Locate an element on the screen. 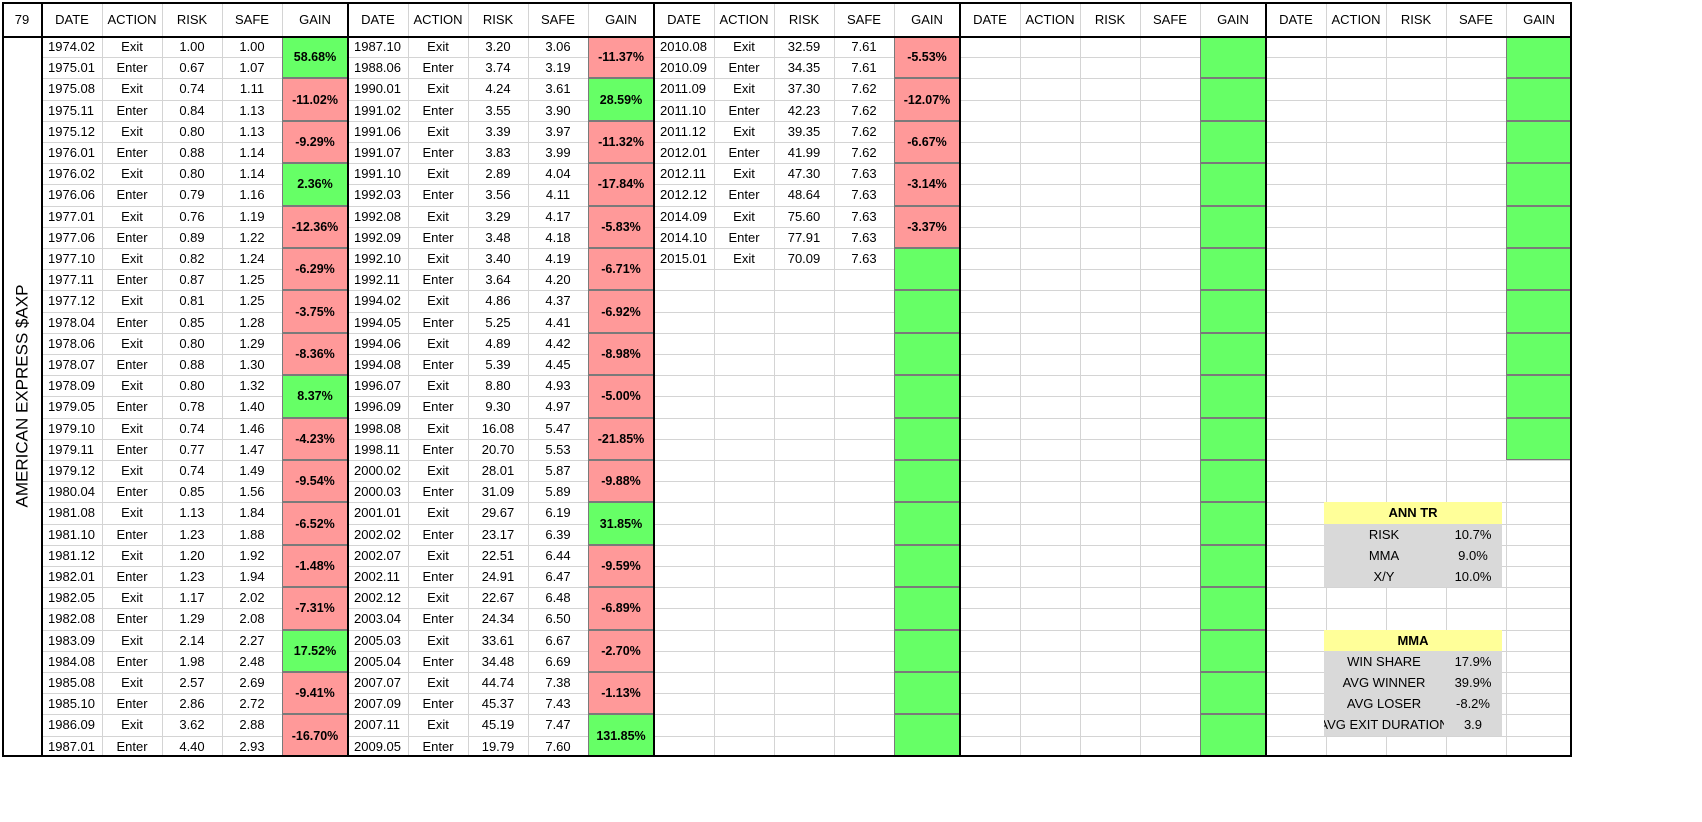 The image size is (1702, 822). cell-date: 1994.02 is located at coordinates (377, 301).